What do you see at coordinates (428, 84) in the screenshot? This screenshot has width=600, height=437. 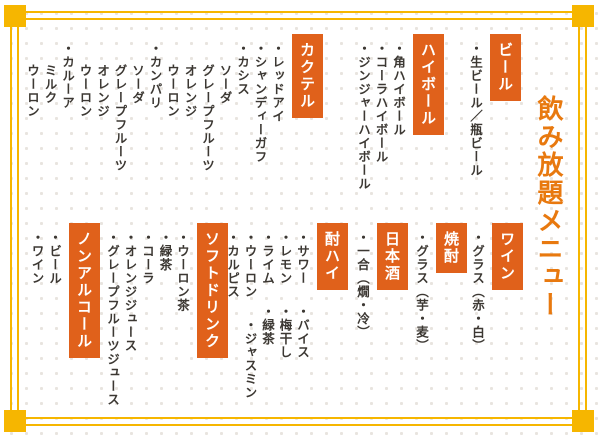 I see `section-highball-label: ハイボール` at bounding box center [428, 84].